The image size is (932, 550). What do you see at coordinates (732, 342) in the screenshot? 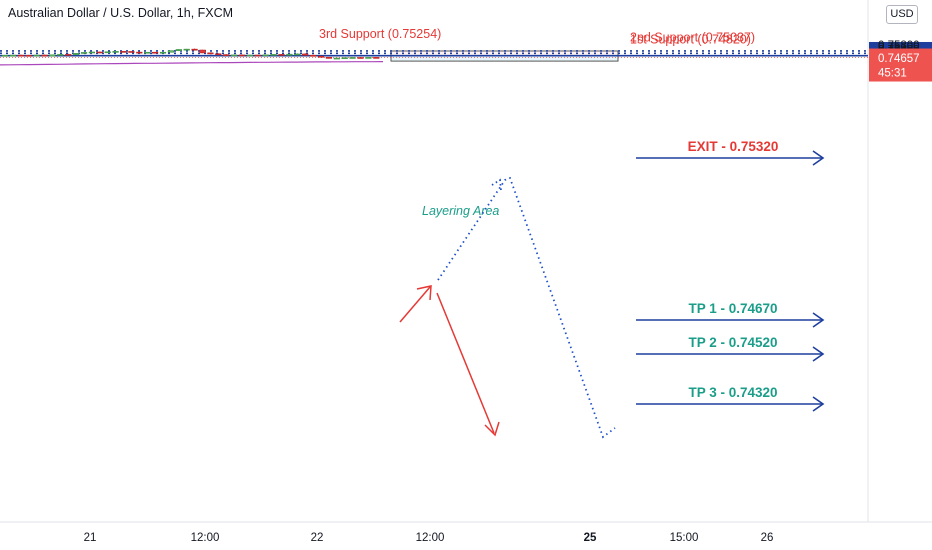
I see `target-label: TP 2 - 0.74520` at bounding box center [732, 342].